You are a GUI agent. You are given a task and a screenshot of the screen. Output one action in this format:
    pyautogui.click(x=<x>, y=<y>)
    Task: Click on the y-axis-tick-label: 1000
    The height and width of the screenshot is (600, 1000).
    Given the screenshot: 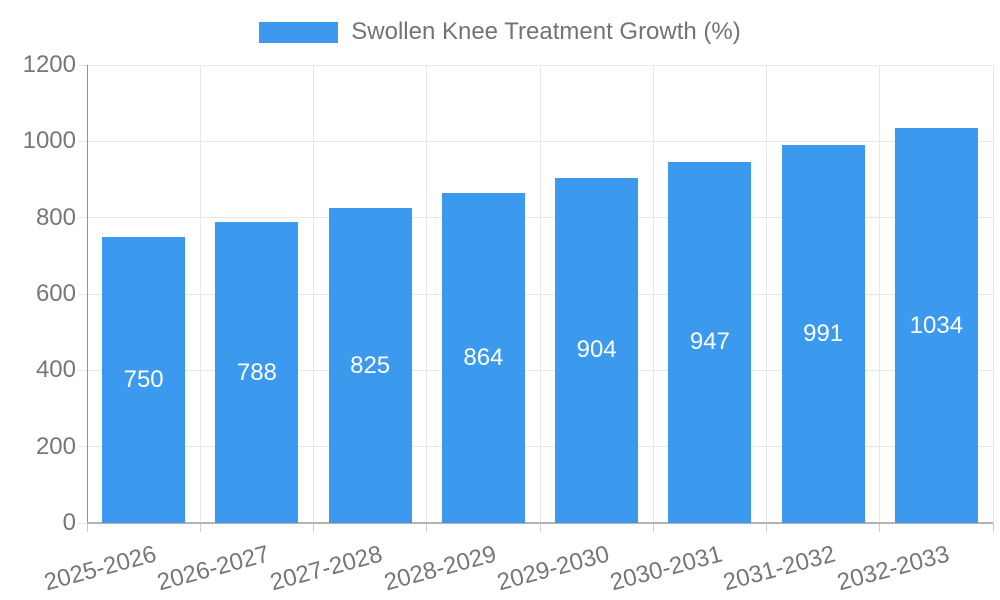 What is the action you would take?
    pyautogui.click(x=49, y=141)
    